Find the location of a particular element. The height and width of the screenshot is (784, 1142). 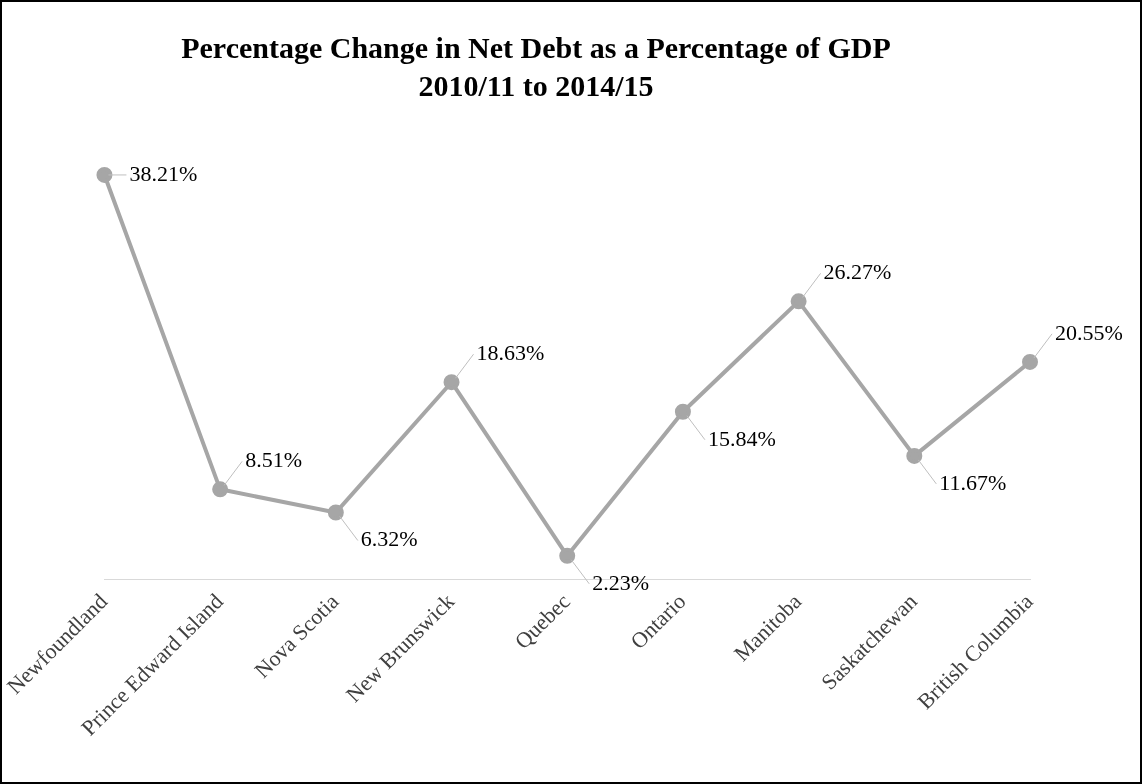

data-label: 38.21% is located at coordinates (163, 173).